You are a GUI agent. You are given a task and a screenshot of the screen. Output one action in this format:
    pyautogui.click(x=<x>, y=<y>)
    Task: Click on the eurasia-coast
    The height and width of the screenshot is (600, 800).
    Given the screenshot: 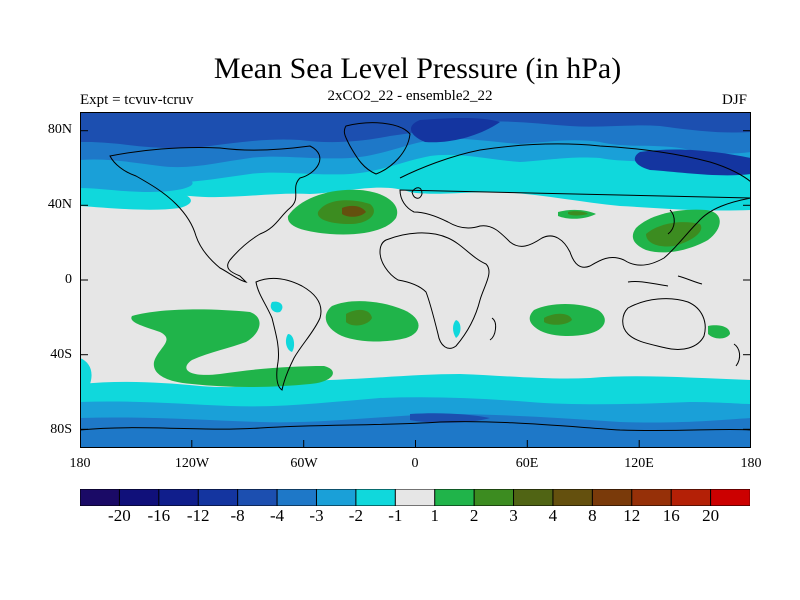 What is the action you would take?
    pyautogui.click(x=575, y=205)
    